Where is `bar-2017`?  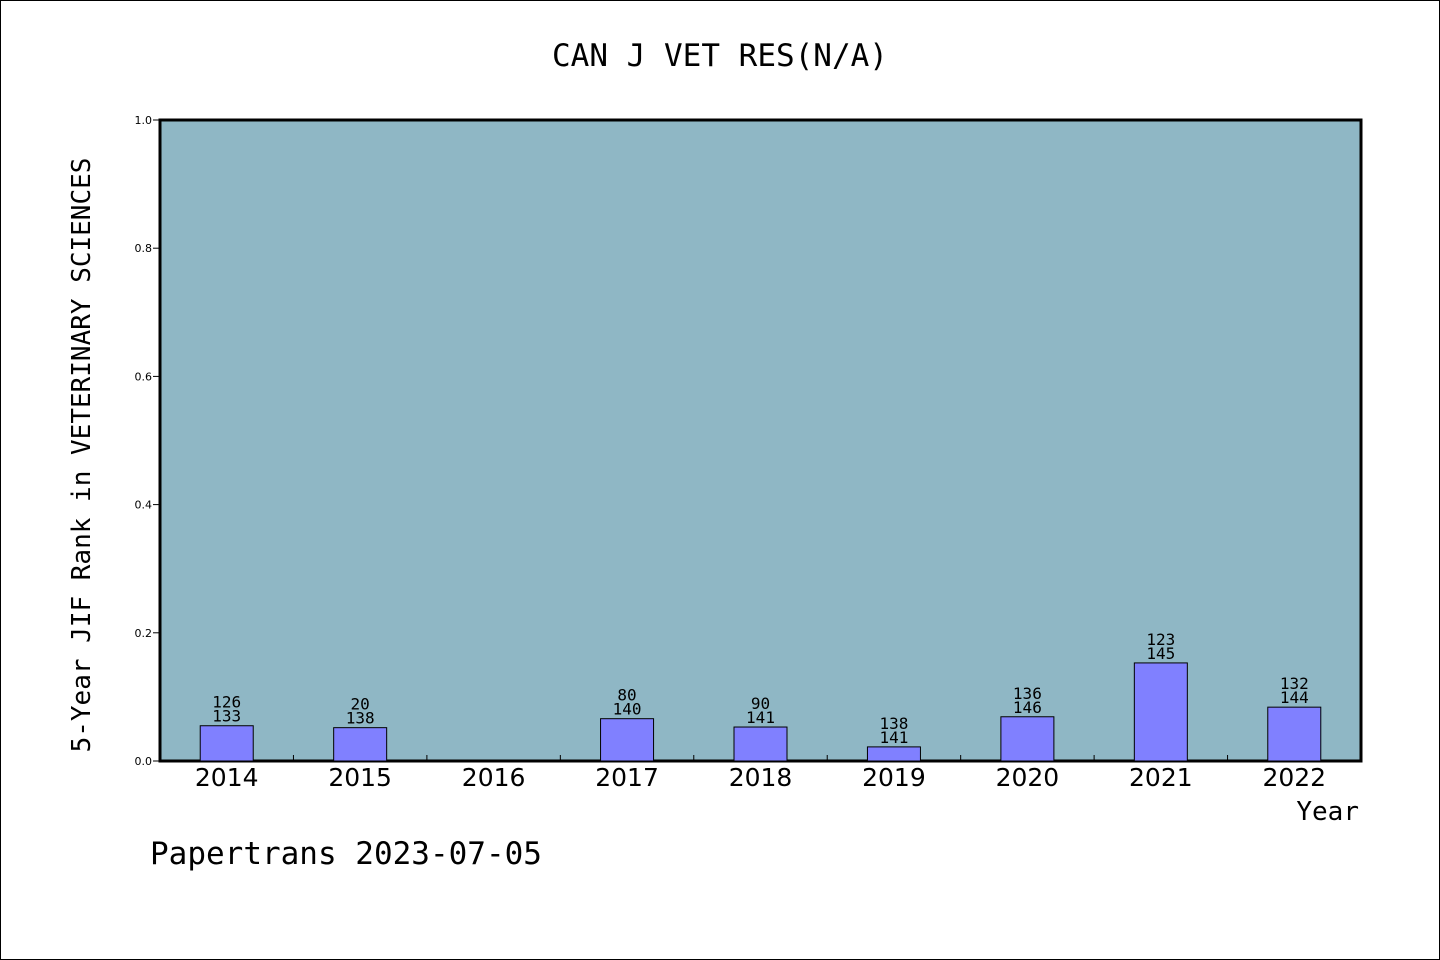 bar-2017 is located at coordinates (627, 740).